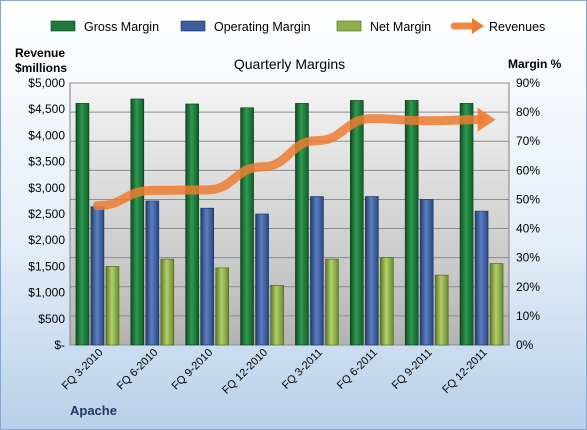  Describe the element at coordinates (46, 162) in the screenshot. I see `y-left-tick-label: $3,500` at that location.